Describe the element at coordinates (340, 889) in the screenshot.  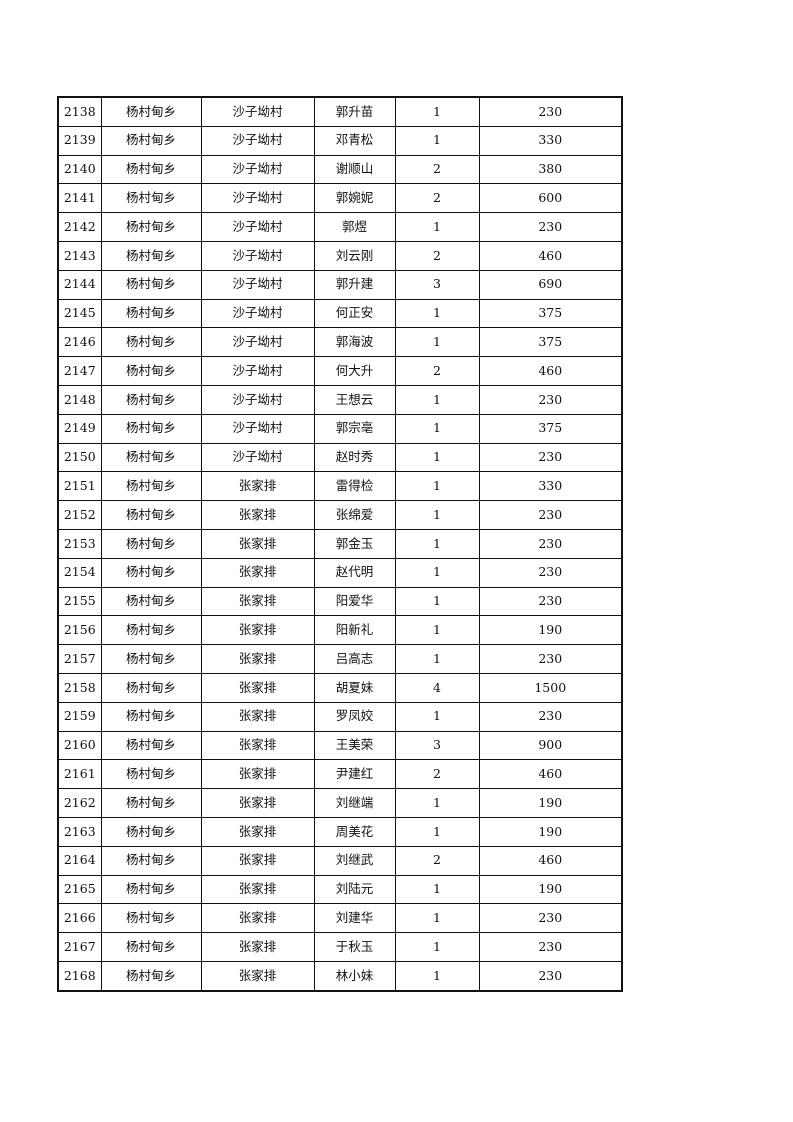
I see `table-row: 2165 杨村甸乡 张家排 刘陆元 1 190` at that location.